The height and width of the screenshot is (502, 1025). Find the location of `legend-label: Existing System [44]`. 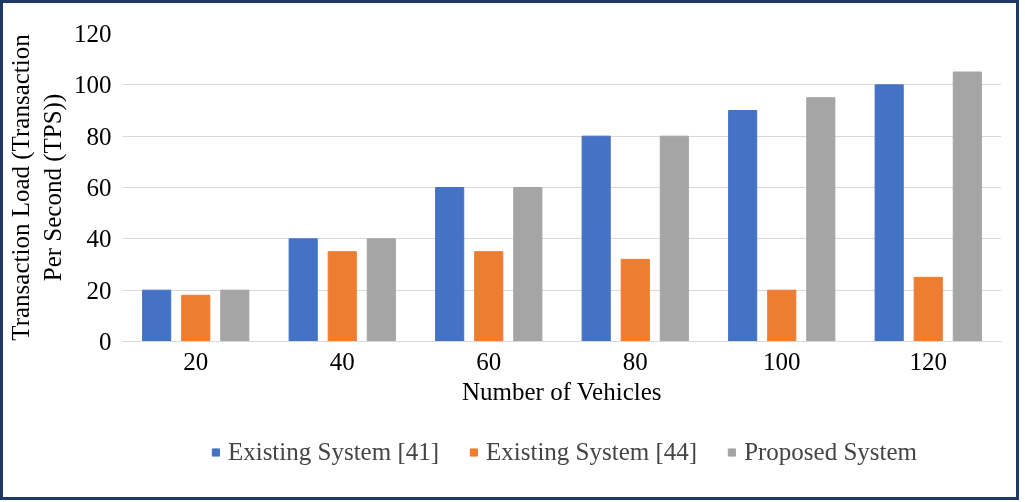

legend-label: Existing System [44] is located at coordinates (592, 452).